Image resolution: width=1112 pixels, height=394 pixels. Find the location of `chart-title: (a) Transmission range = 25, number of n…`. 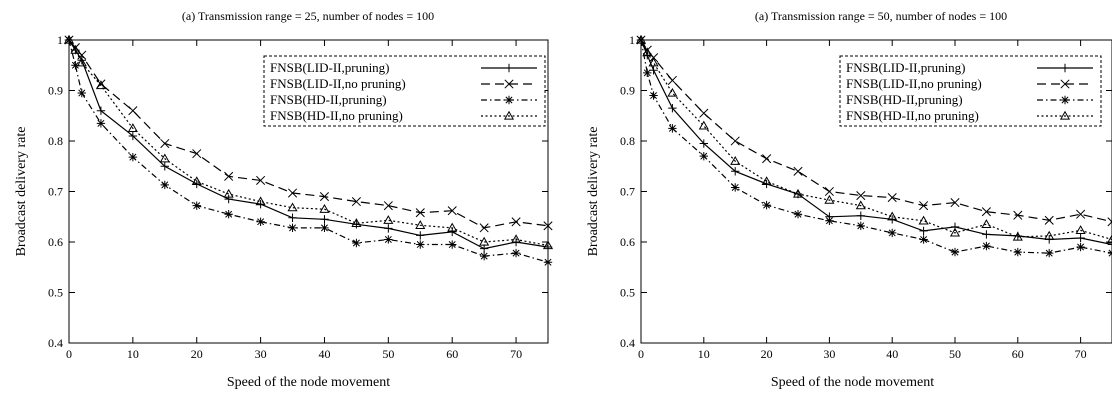

chart-title: (a) Transmission range = 25, number of n… is located at coordinates (308, 16).